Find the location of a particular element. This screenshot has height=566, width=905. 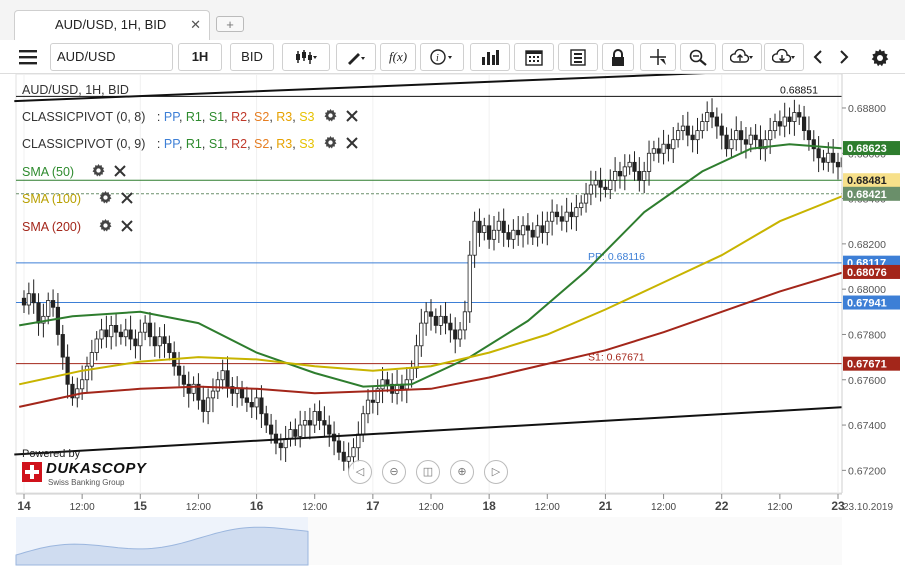

brand-subtitle: Swiss Banking Group is located at coordinates (86, 482).